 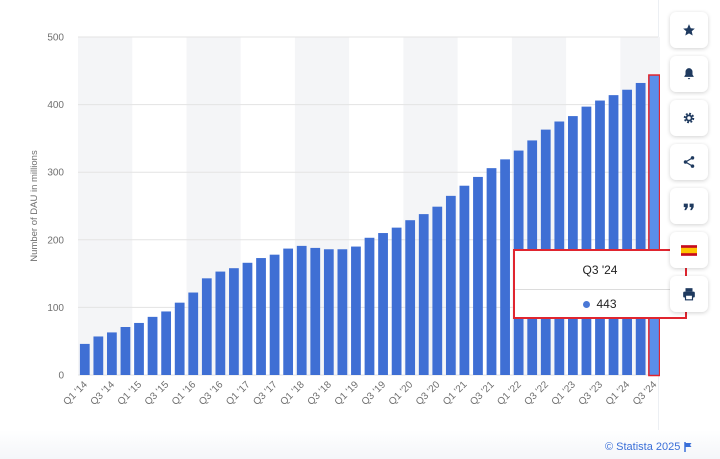 I want to click on x-tick-label: Q1 '19, so click(x=347, y=393).